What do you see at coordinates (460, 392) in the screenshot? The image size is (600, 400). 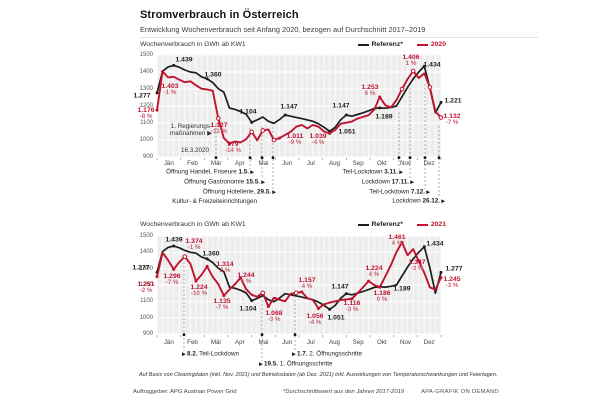 I see `footer-credit: APA-GRAFIK ON DEMAND` at bounding box center [460, 392].